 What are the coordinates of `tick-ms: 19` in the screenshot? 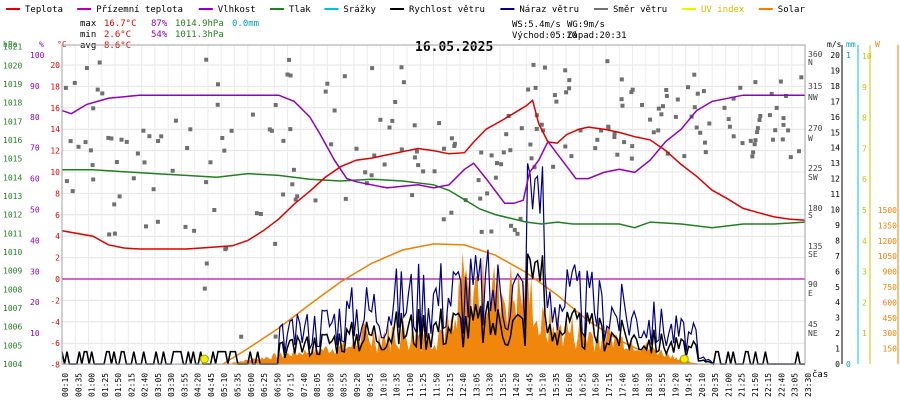 It's located at (835, 70).